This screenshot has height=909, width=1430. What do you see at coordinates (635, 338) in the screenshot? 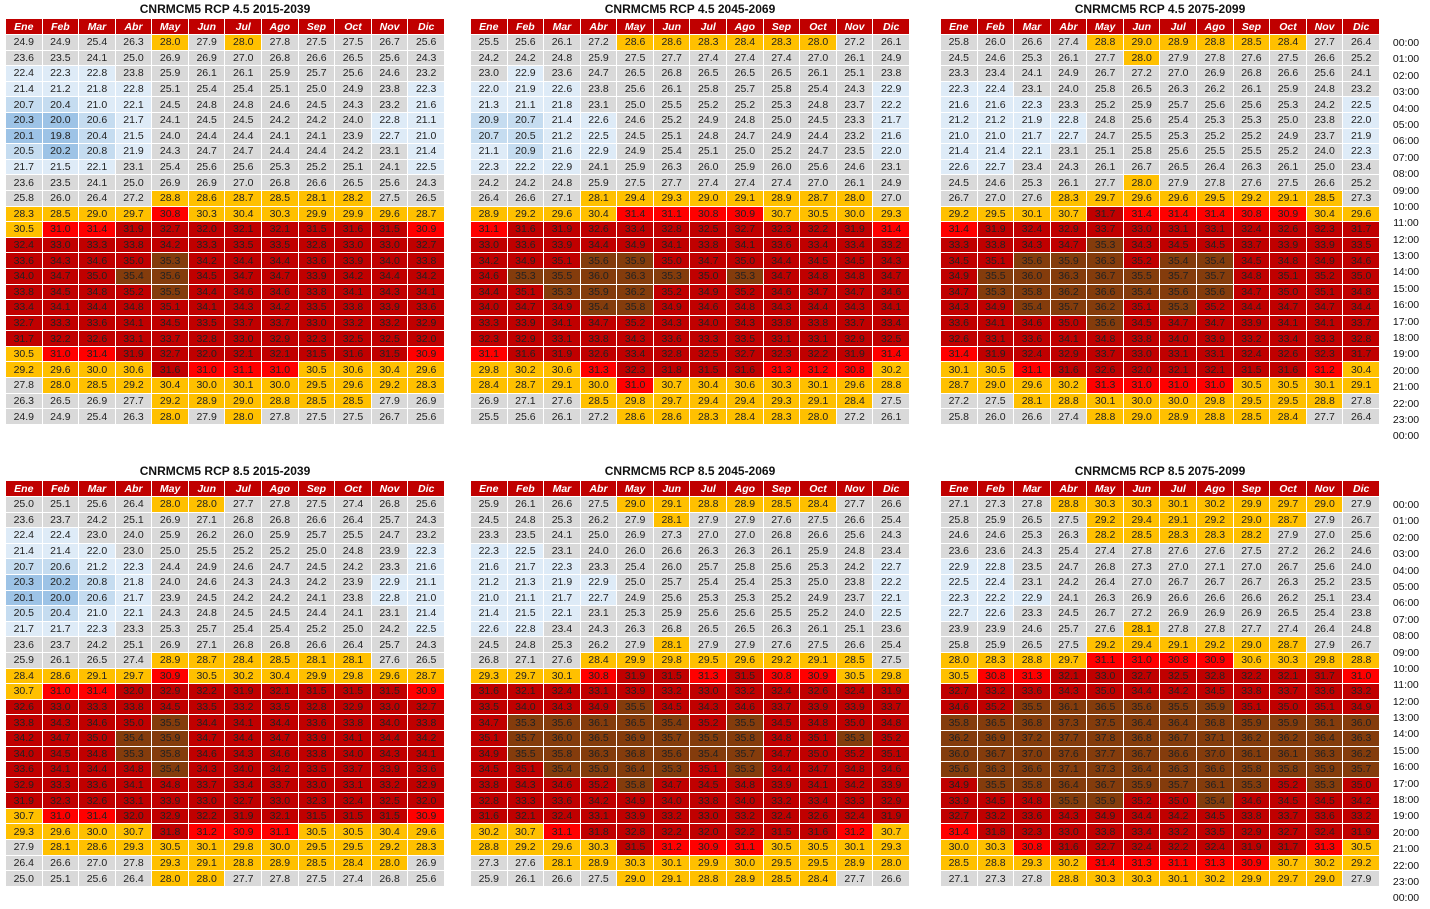
I see `heatmap-cell: 34.3` at bounding box center [635, 338].